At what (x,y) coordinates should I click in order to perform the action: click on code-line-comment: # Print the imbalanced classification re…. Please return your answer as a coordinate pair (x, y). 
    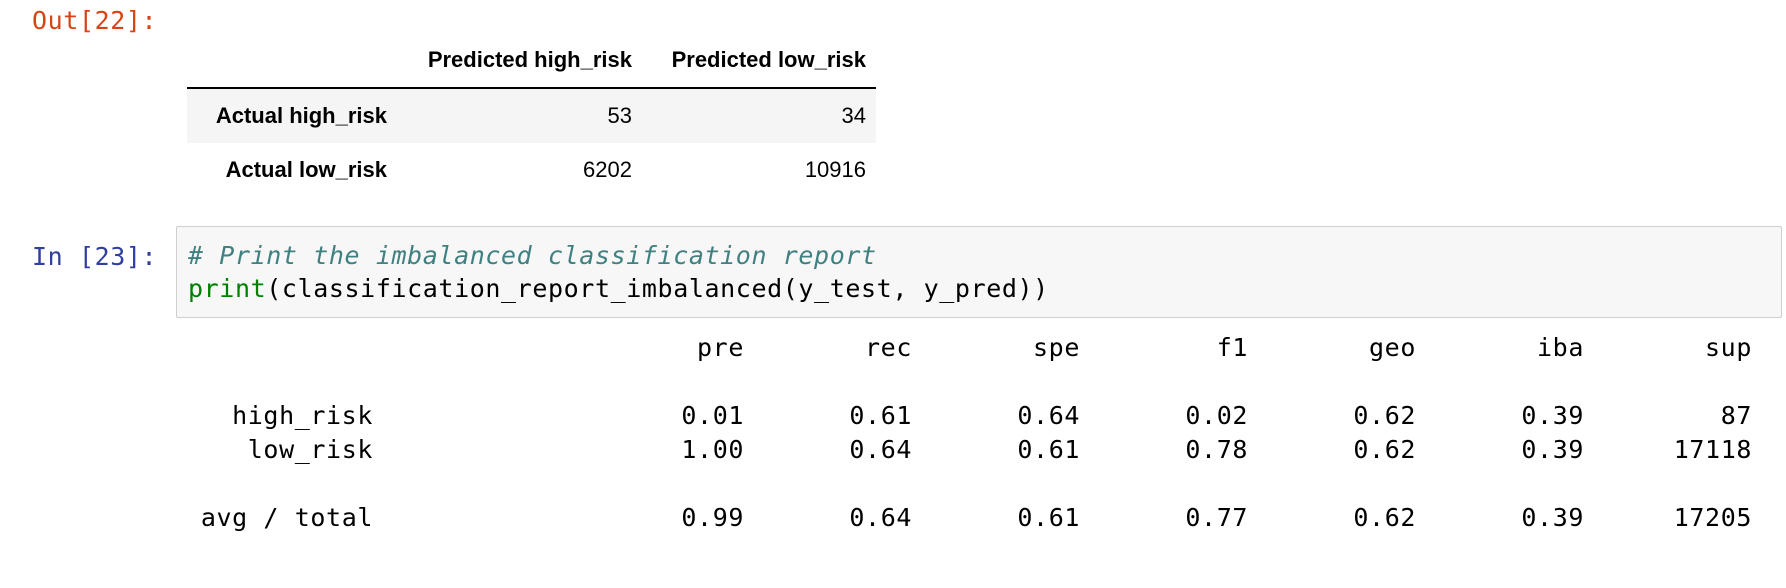
    Looking at the image, I should click on (532, 255).